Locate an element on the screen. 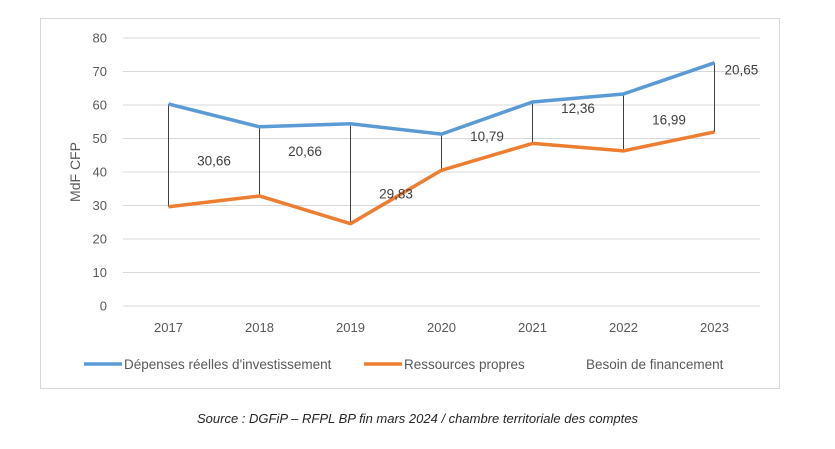 The width and height of the screenshot is (835, 449). legend-label-besoin: Besoin de financement is located at coordinates (655, 364).